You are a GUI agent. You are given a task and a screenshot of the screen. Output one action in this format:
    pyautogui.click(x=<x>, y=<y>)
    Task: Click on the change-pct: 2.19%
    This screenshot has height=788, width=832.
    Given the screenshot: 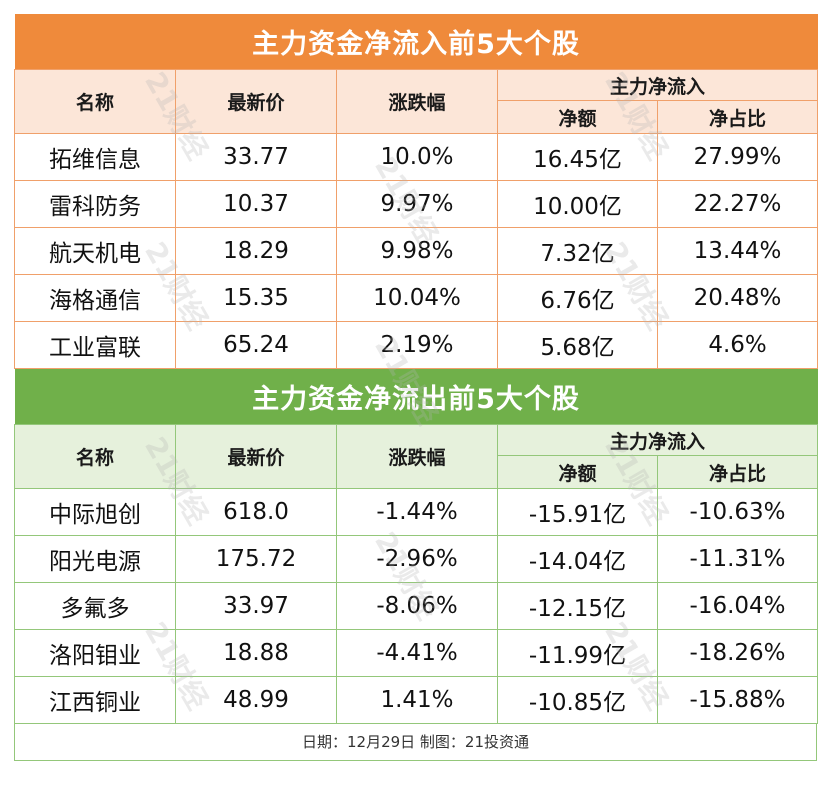 What is the action you would take?
    pyautogui.click(x=417, y=345)
    